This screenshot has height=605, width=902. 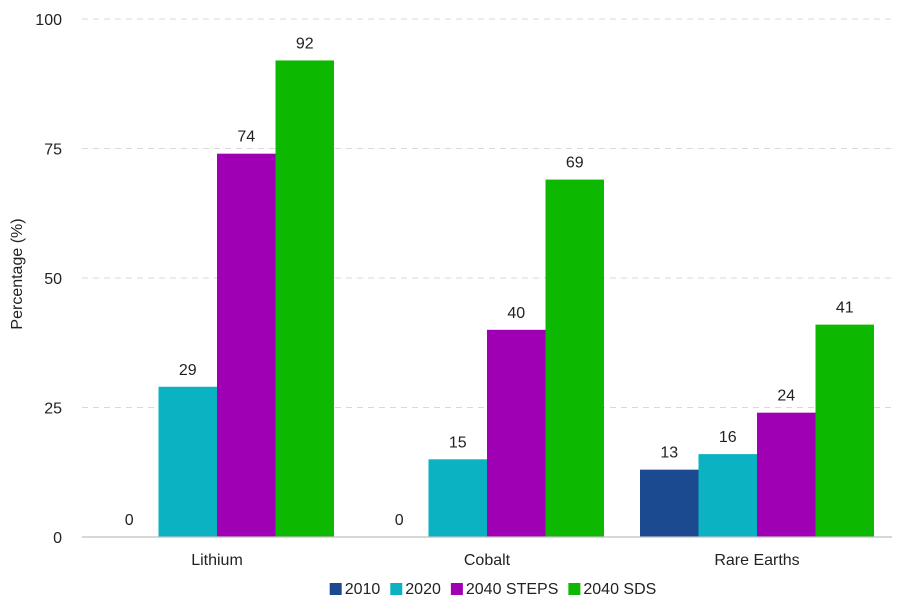 I want to click on legend-label: 2010, so click(x=363, y=589).